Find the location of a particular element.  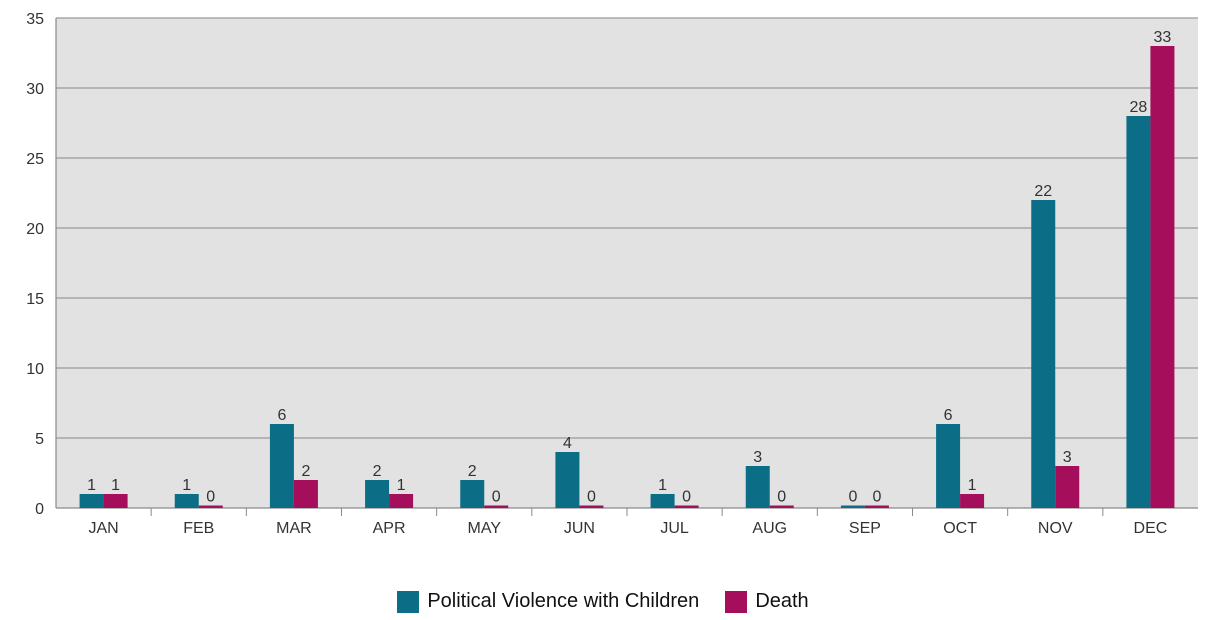

y-tick-label-0: 0 is located at coordinates (39, 509).